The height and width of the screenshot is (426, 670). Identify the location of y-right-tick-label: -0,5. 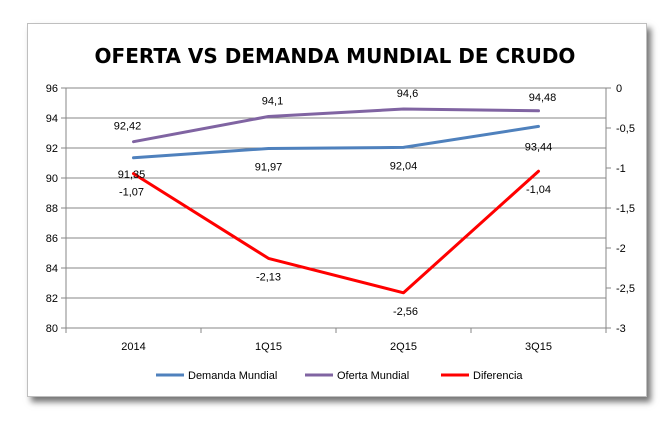
(625, 129).